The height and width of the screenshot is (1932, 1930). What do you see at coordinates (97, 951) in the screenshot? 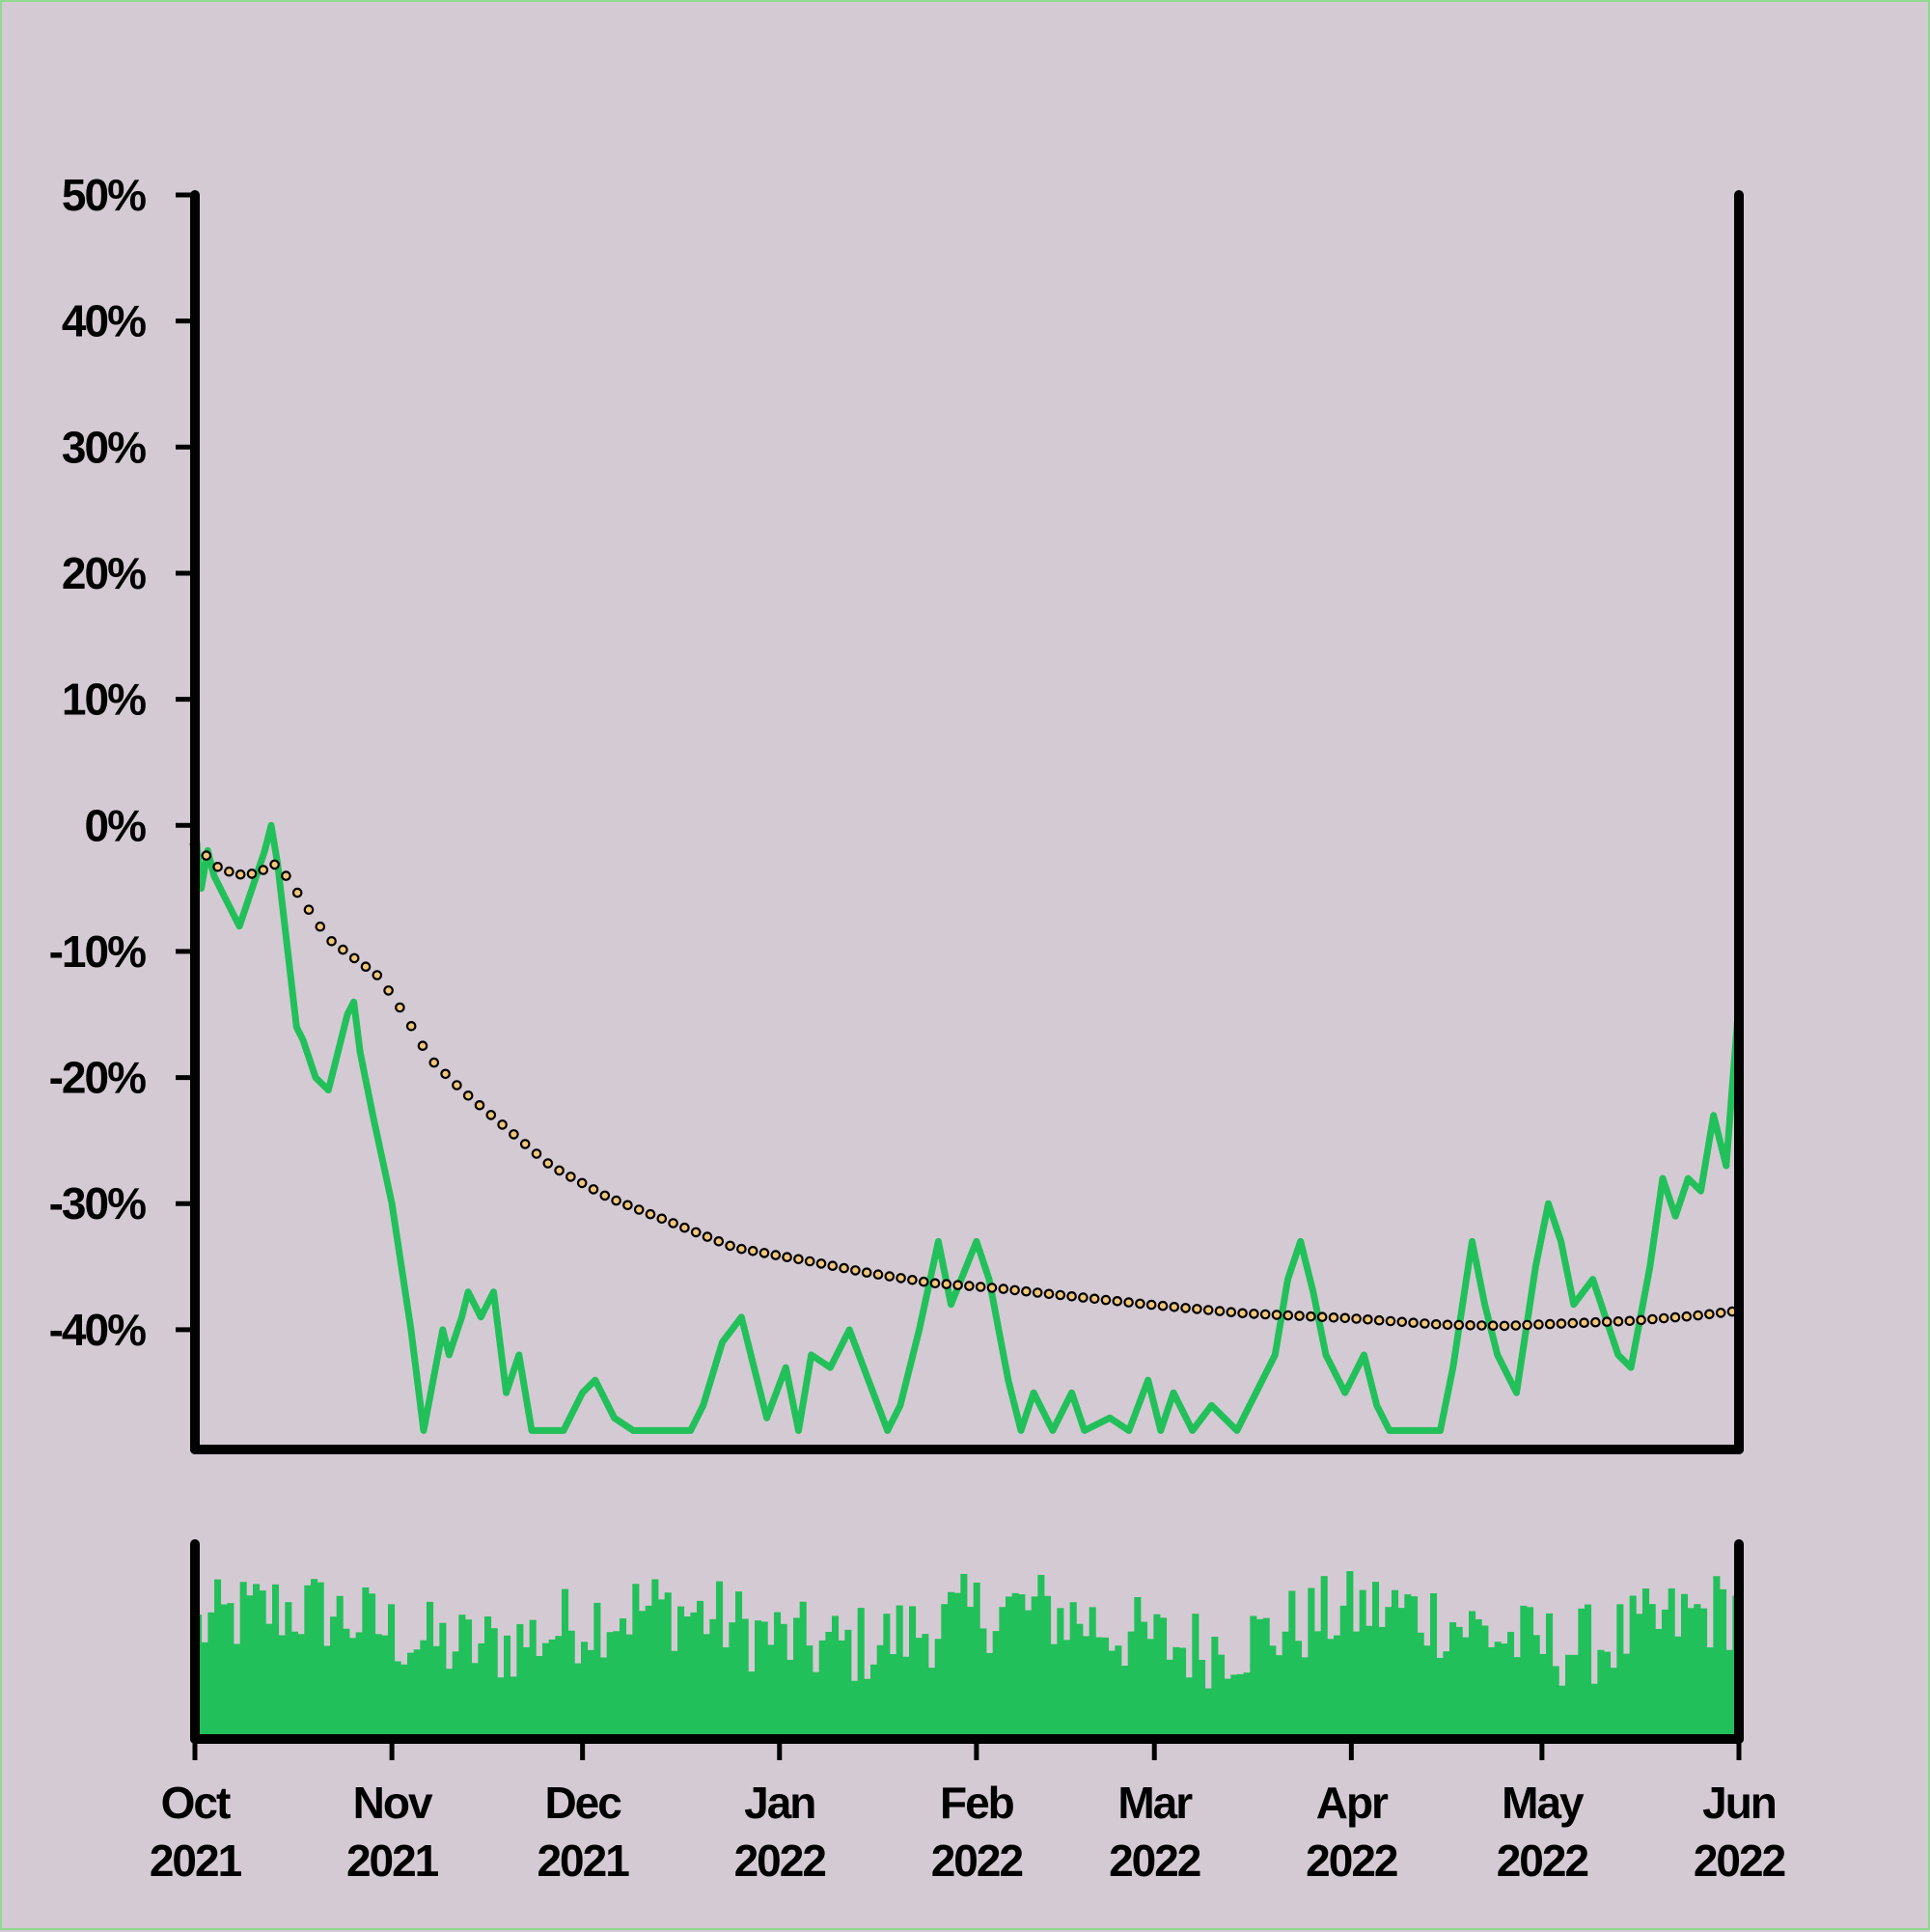
I see `y-tick-label: -10%` at bounding box center [97, 951].